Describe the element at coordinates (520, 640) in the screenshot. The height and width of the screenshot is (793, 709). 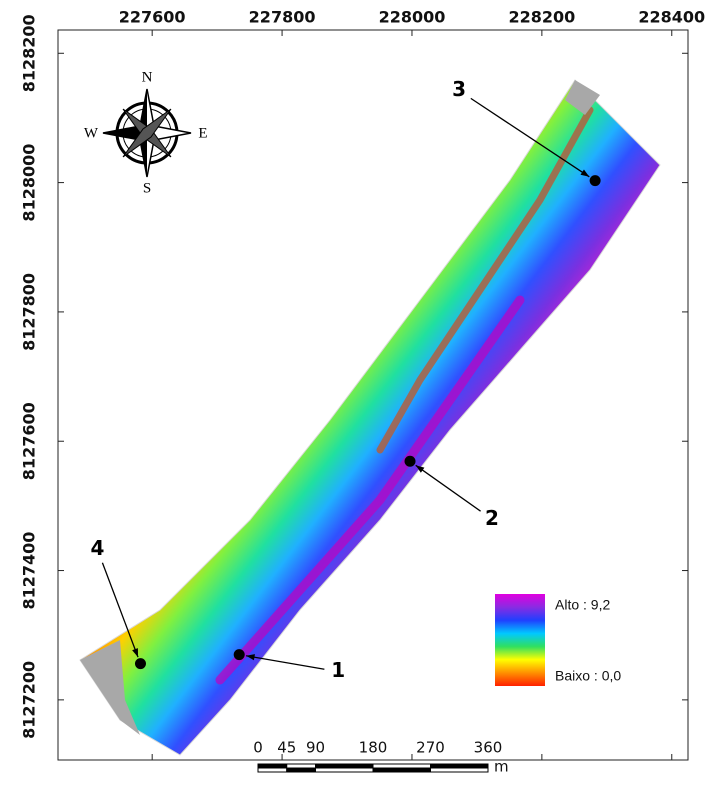
I see `legend-colorbar` at that location.